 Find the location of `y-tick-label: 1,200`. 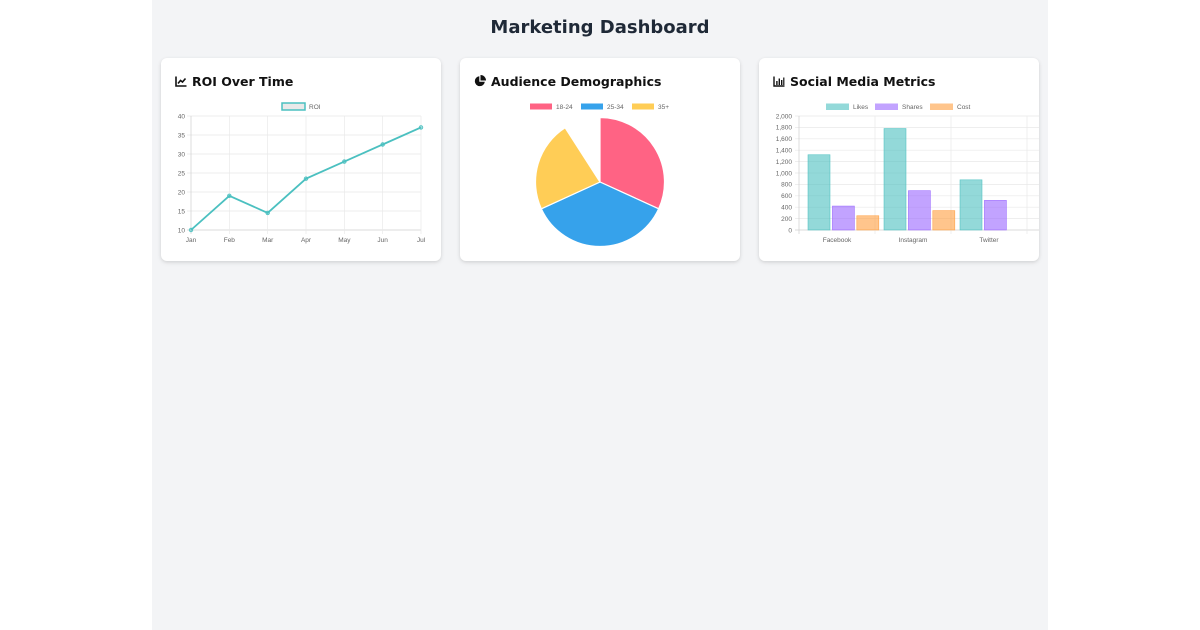

y-tick-label: 1,200 is located at coordinates (784, 162).